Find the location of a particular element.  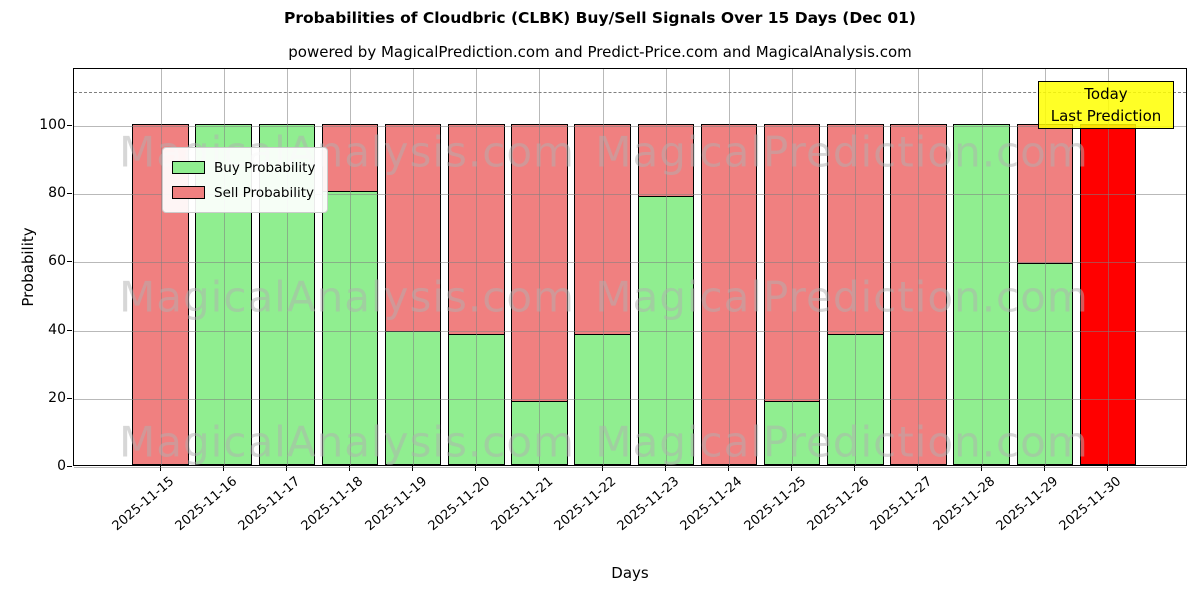

y-tick-label: 40 is located at coordinates (57, 329).